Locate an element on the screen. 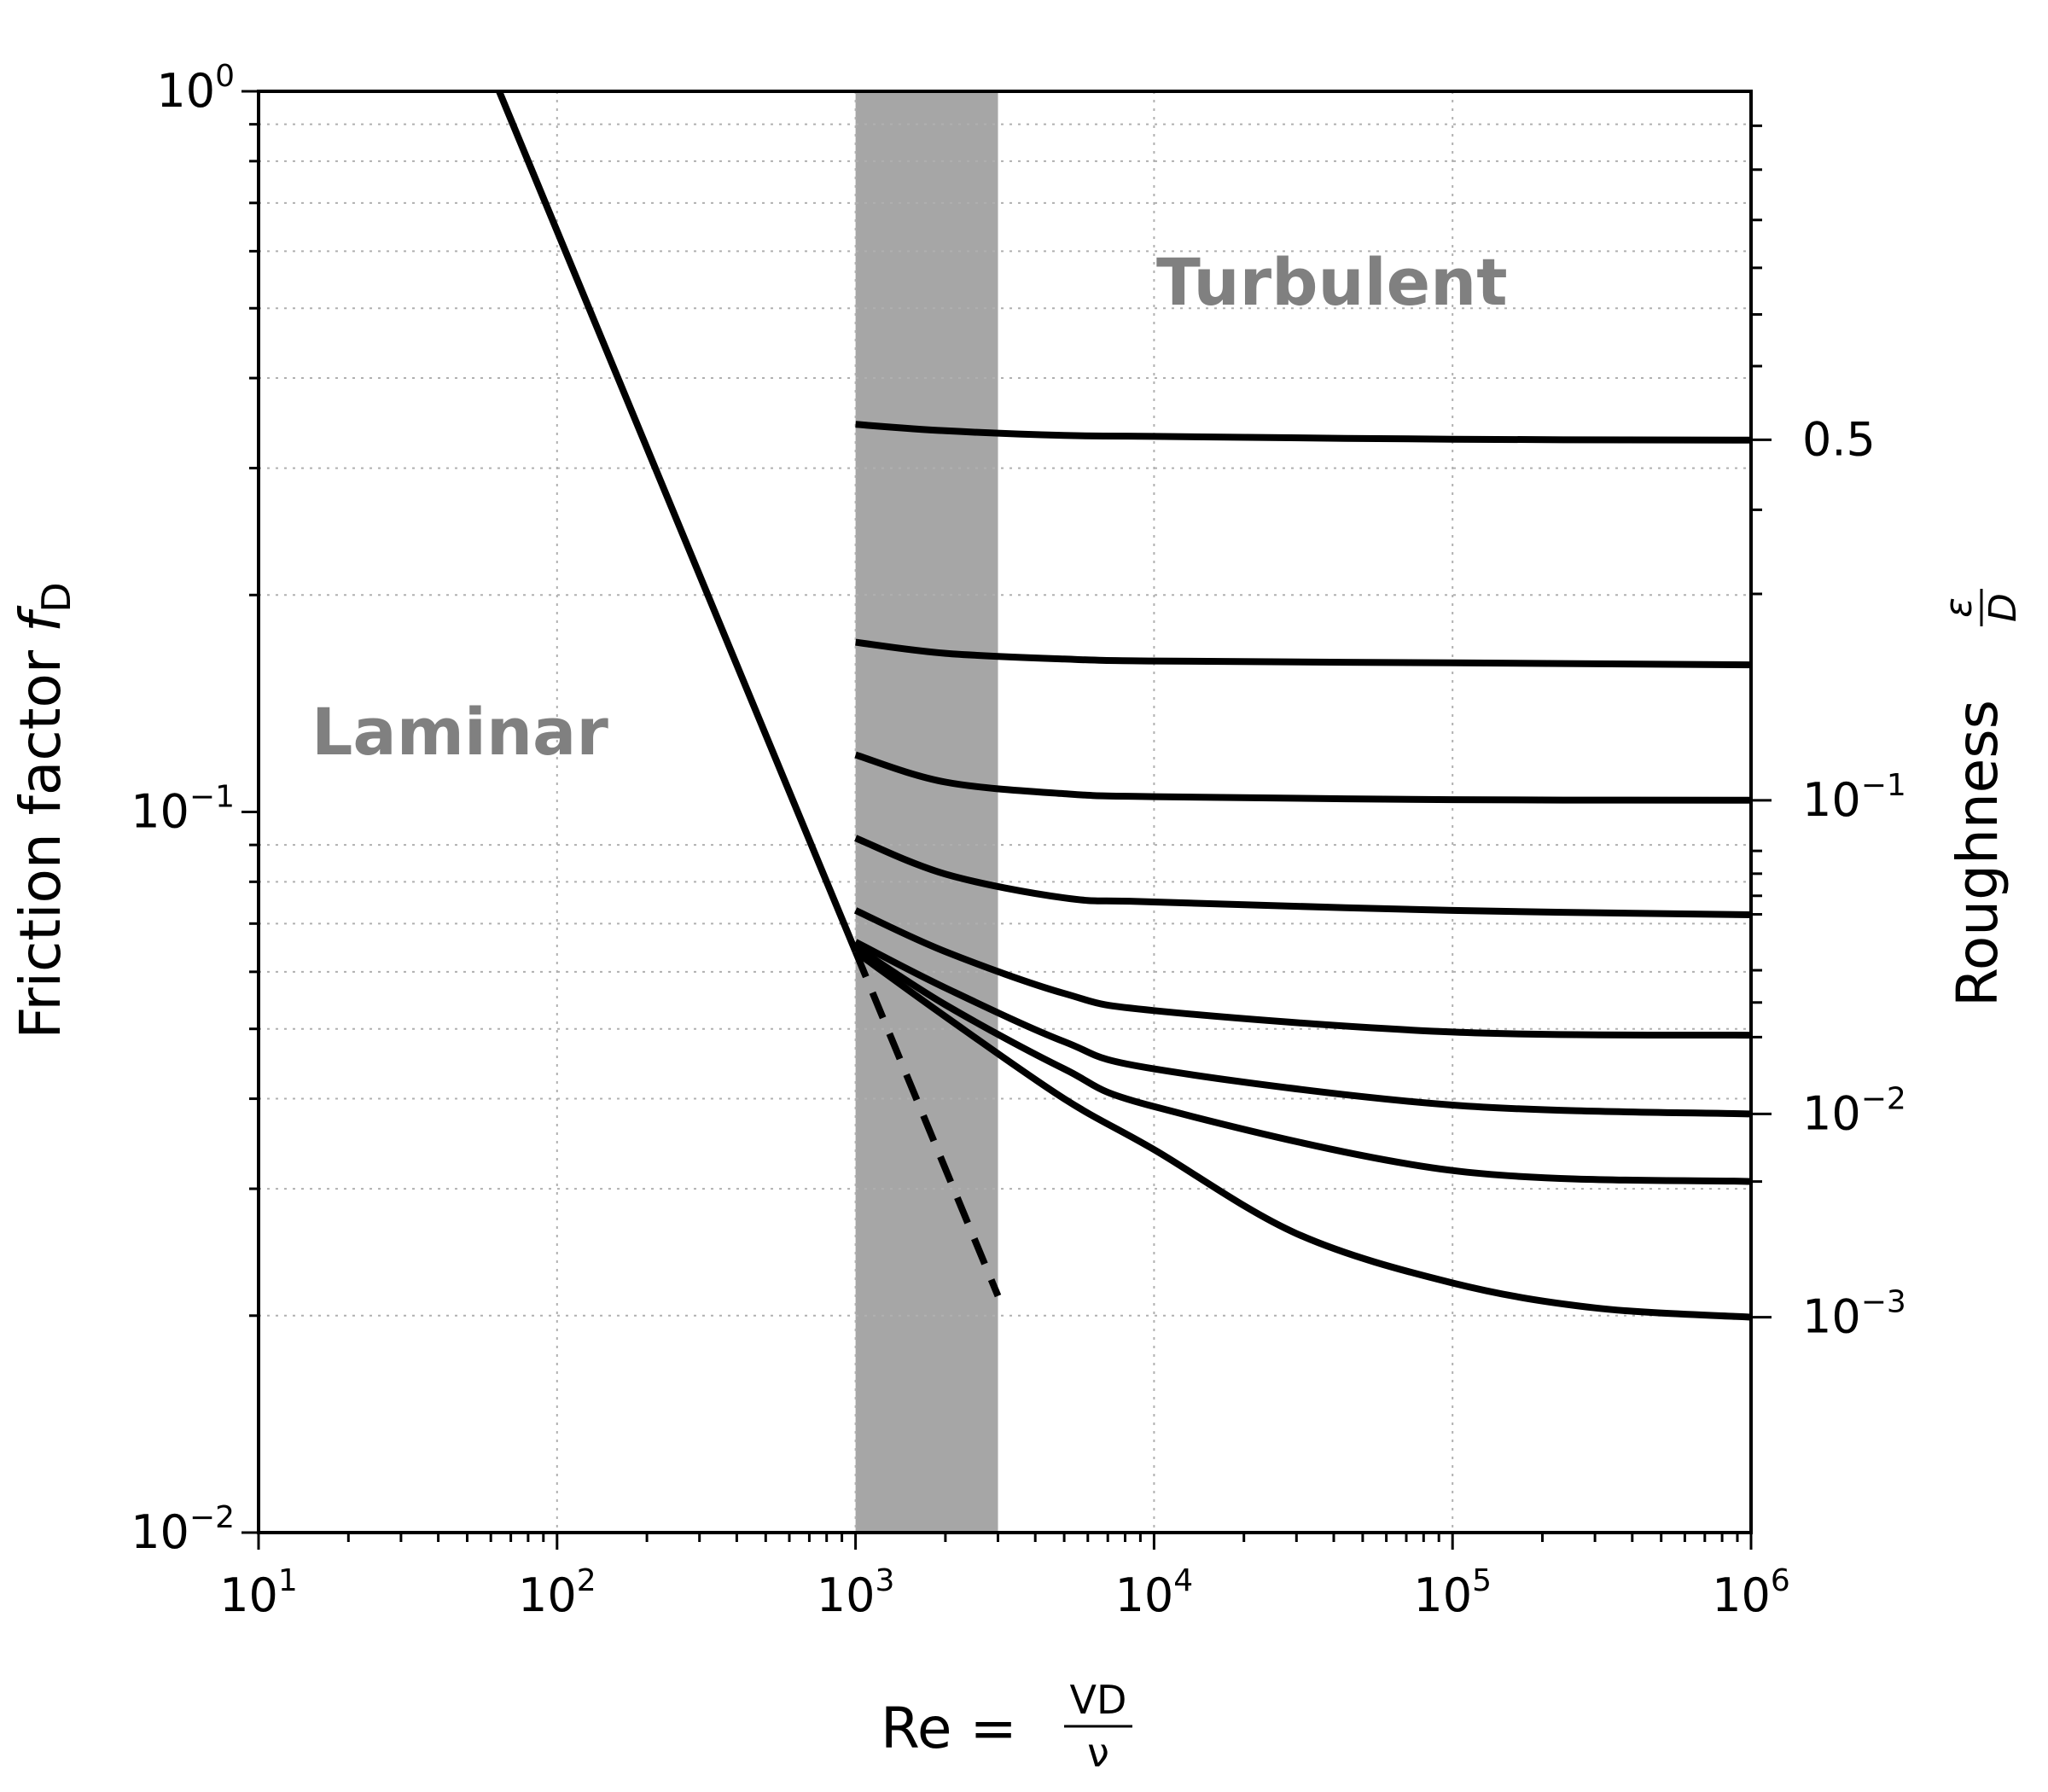  y-tick-label-1: 10⁻¹ is located at coordinates (183, 809).